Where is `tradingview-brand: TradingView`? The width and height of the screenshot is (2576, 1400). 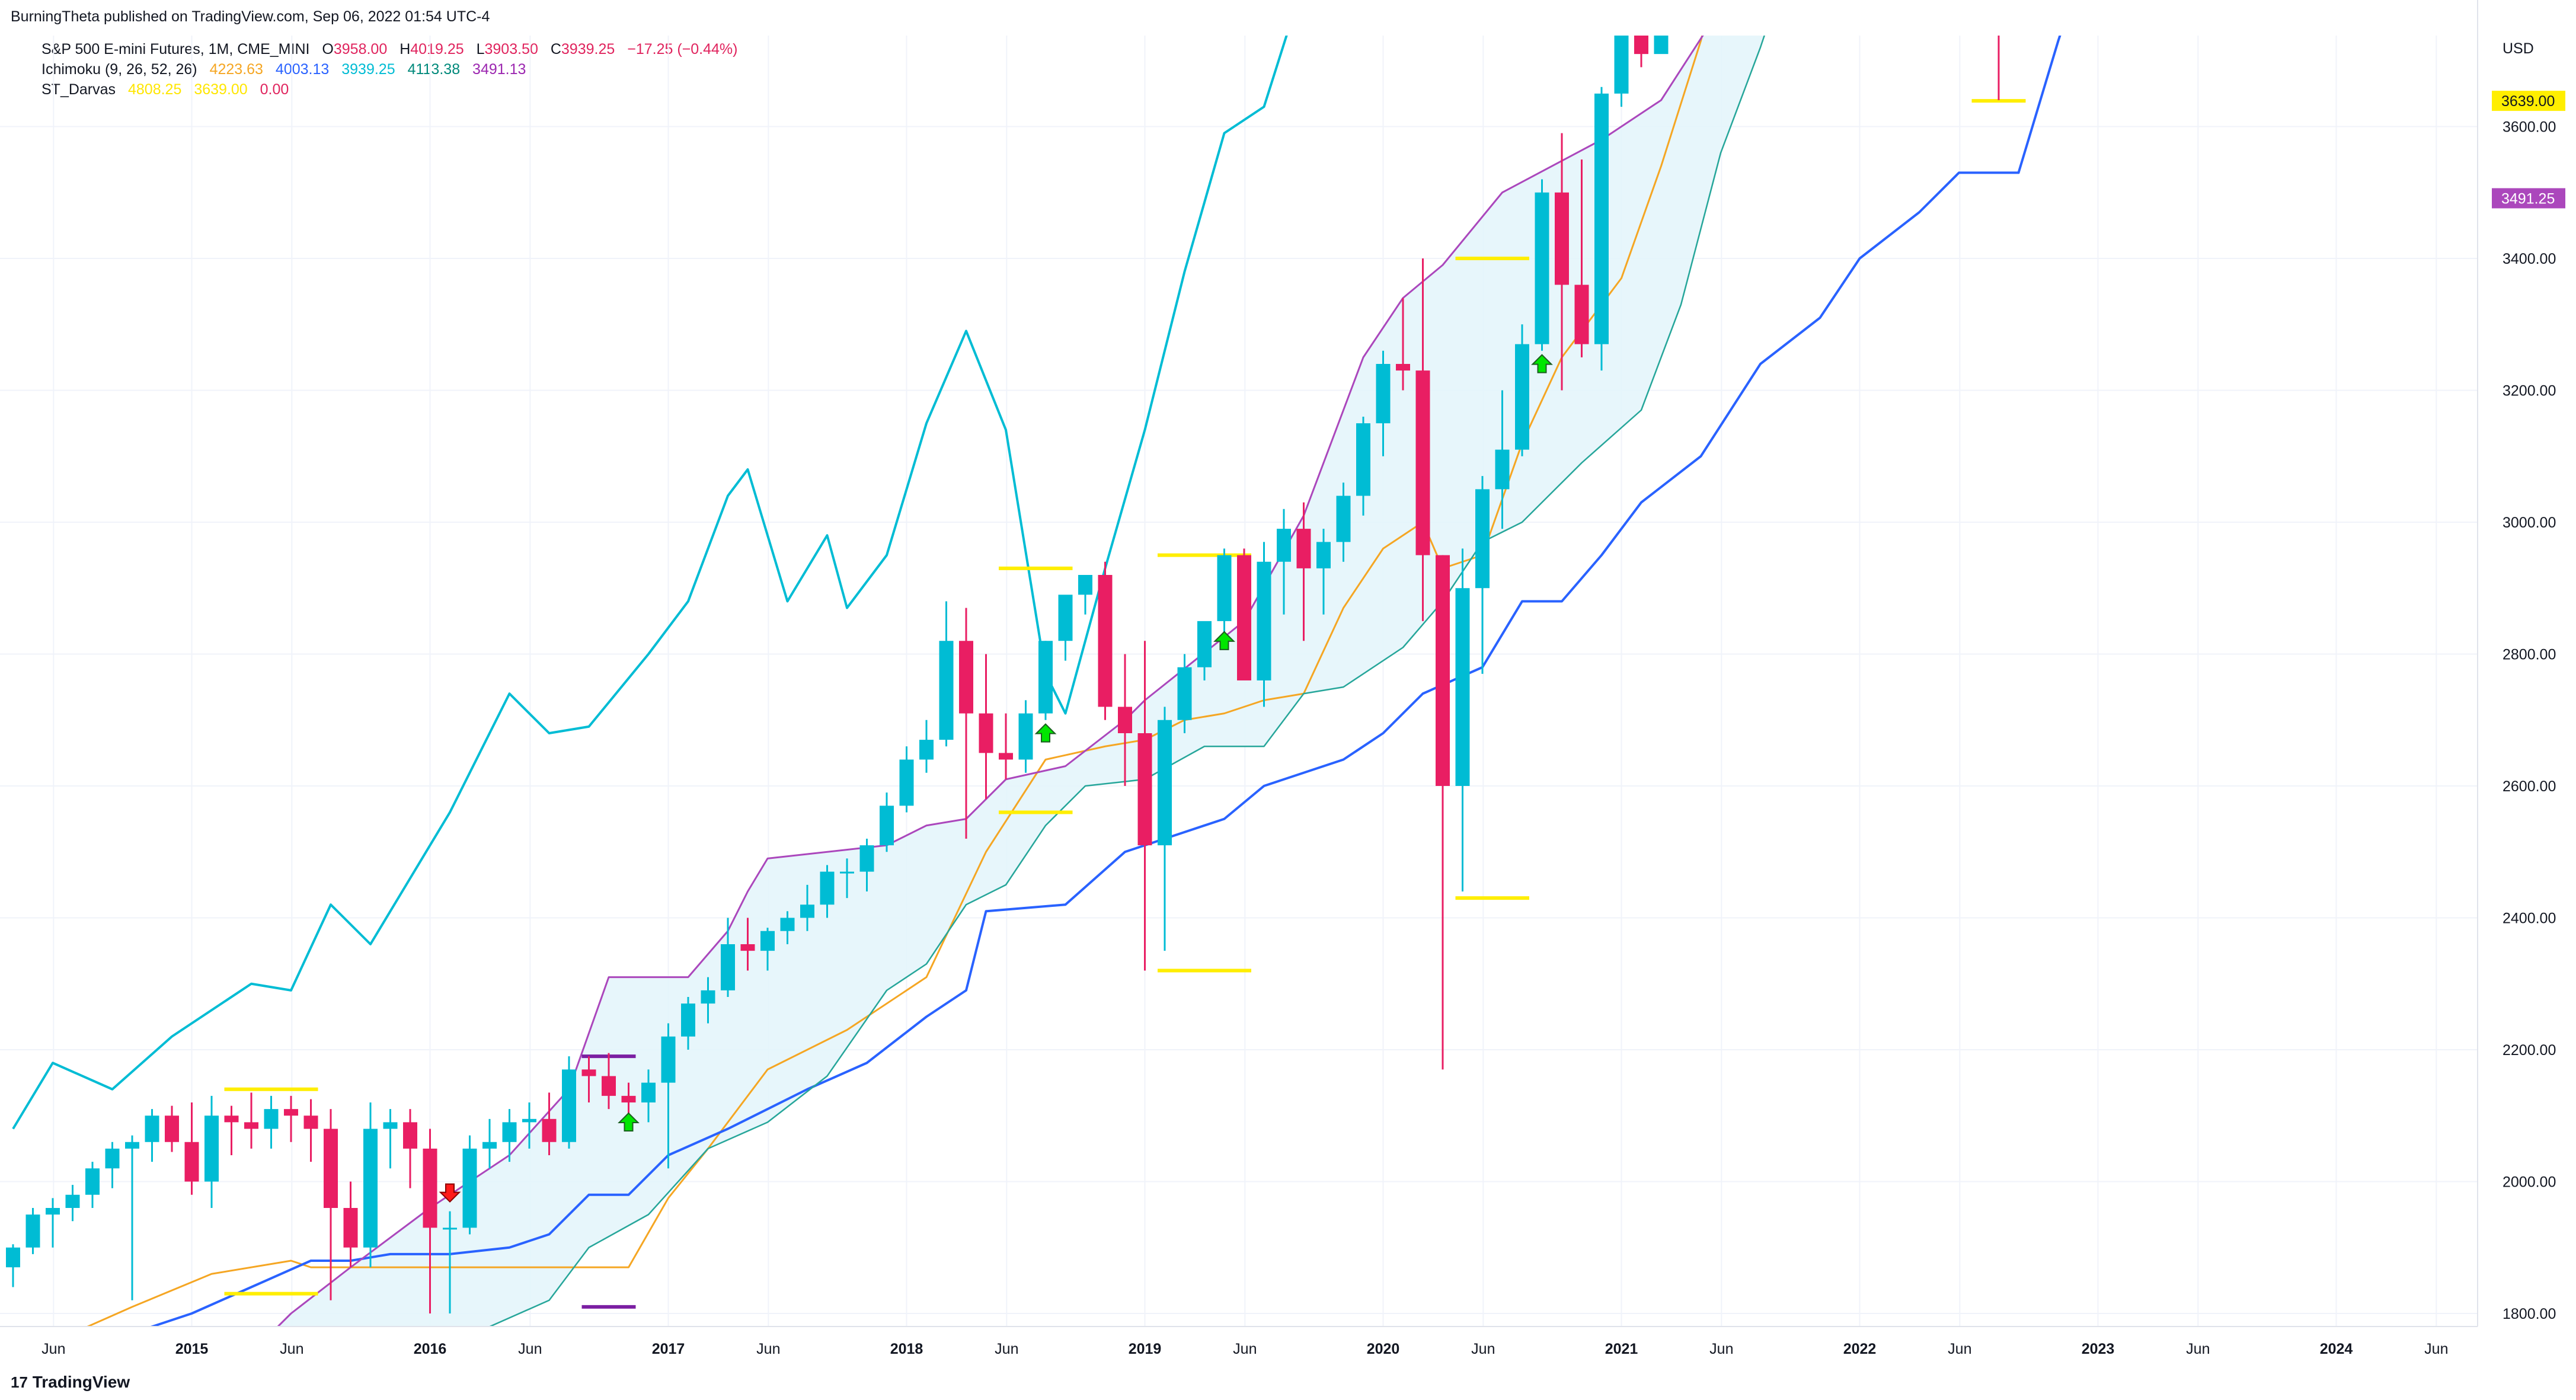 tradingview-brand: TradingView is located at coordinates (81, 1382).